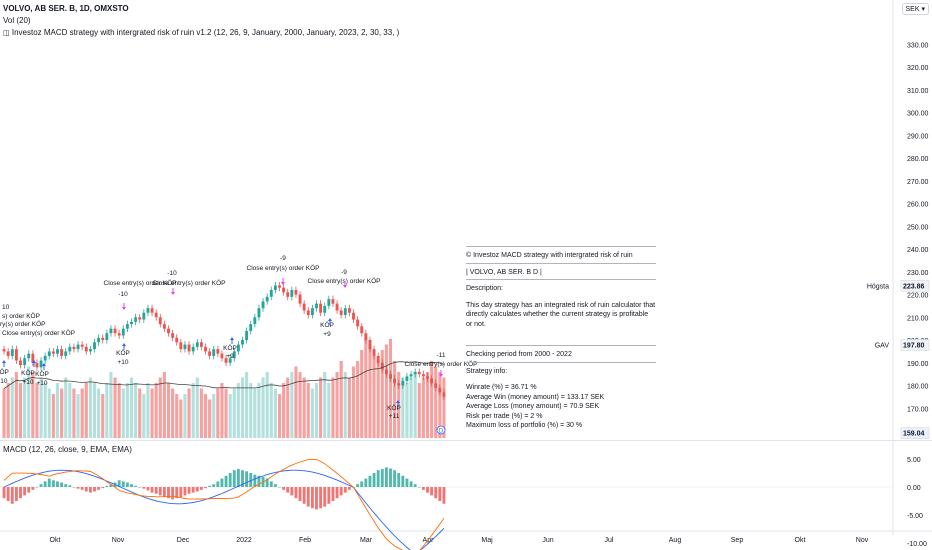 This screenshot has height=550, width=932. I want to click on close-signal-label: ry(s) order KÖP, so click(23, 324).